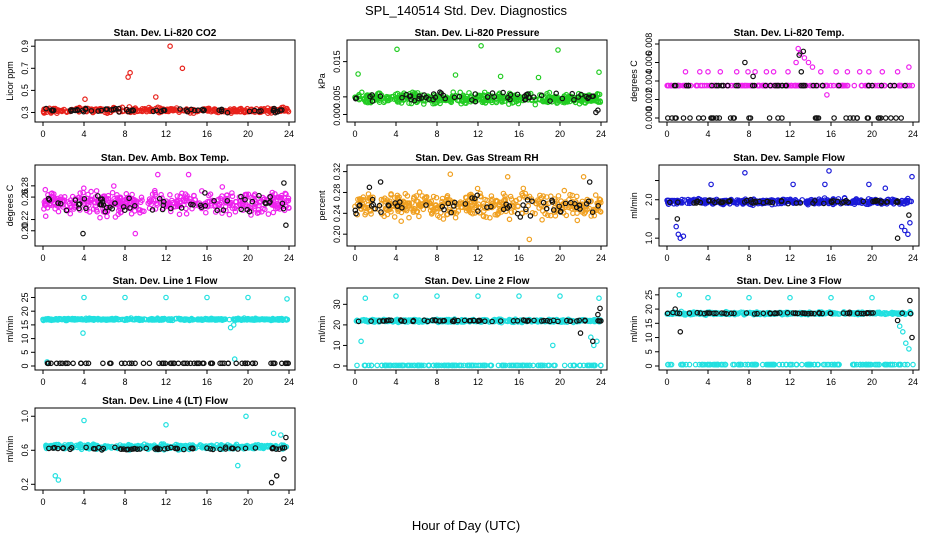 The image size is (936, 545). I want to click on x-tick-label: 8, so click(748, 382).